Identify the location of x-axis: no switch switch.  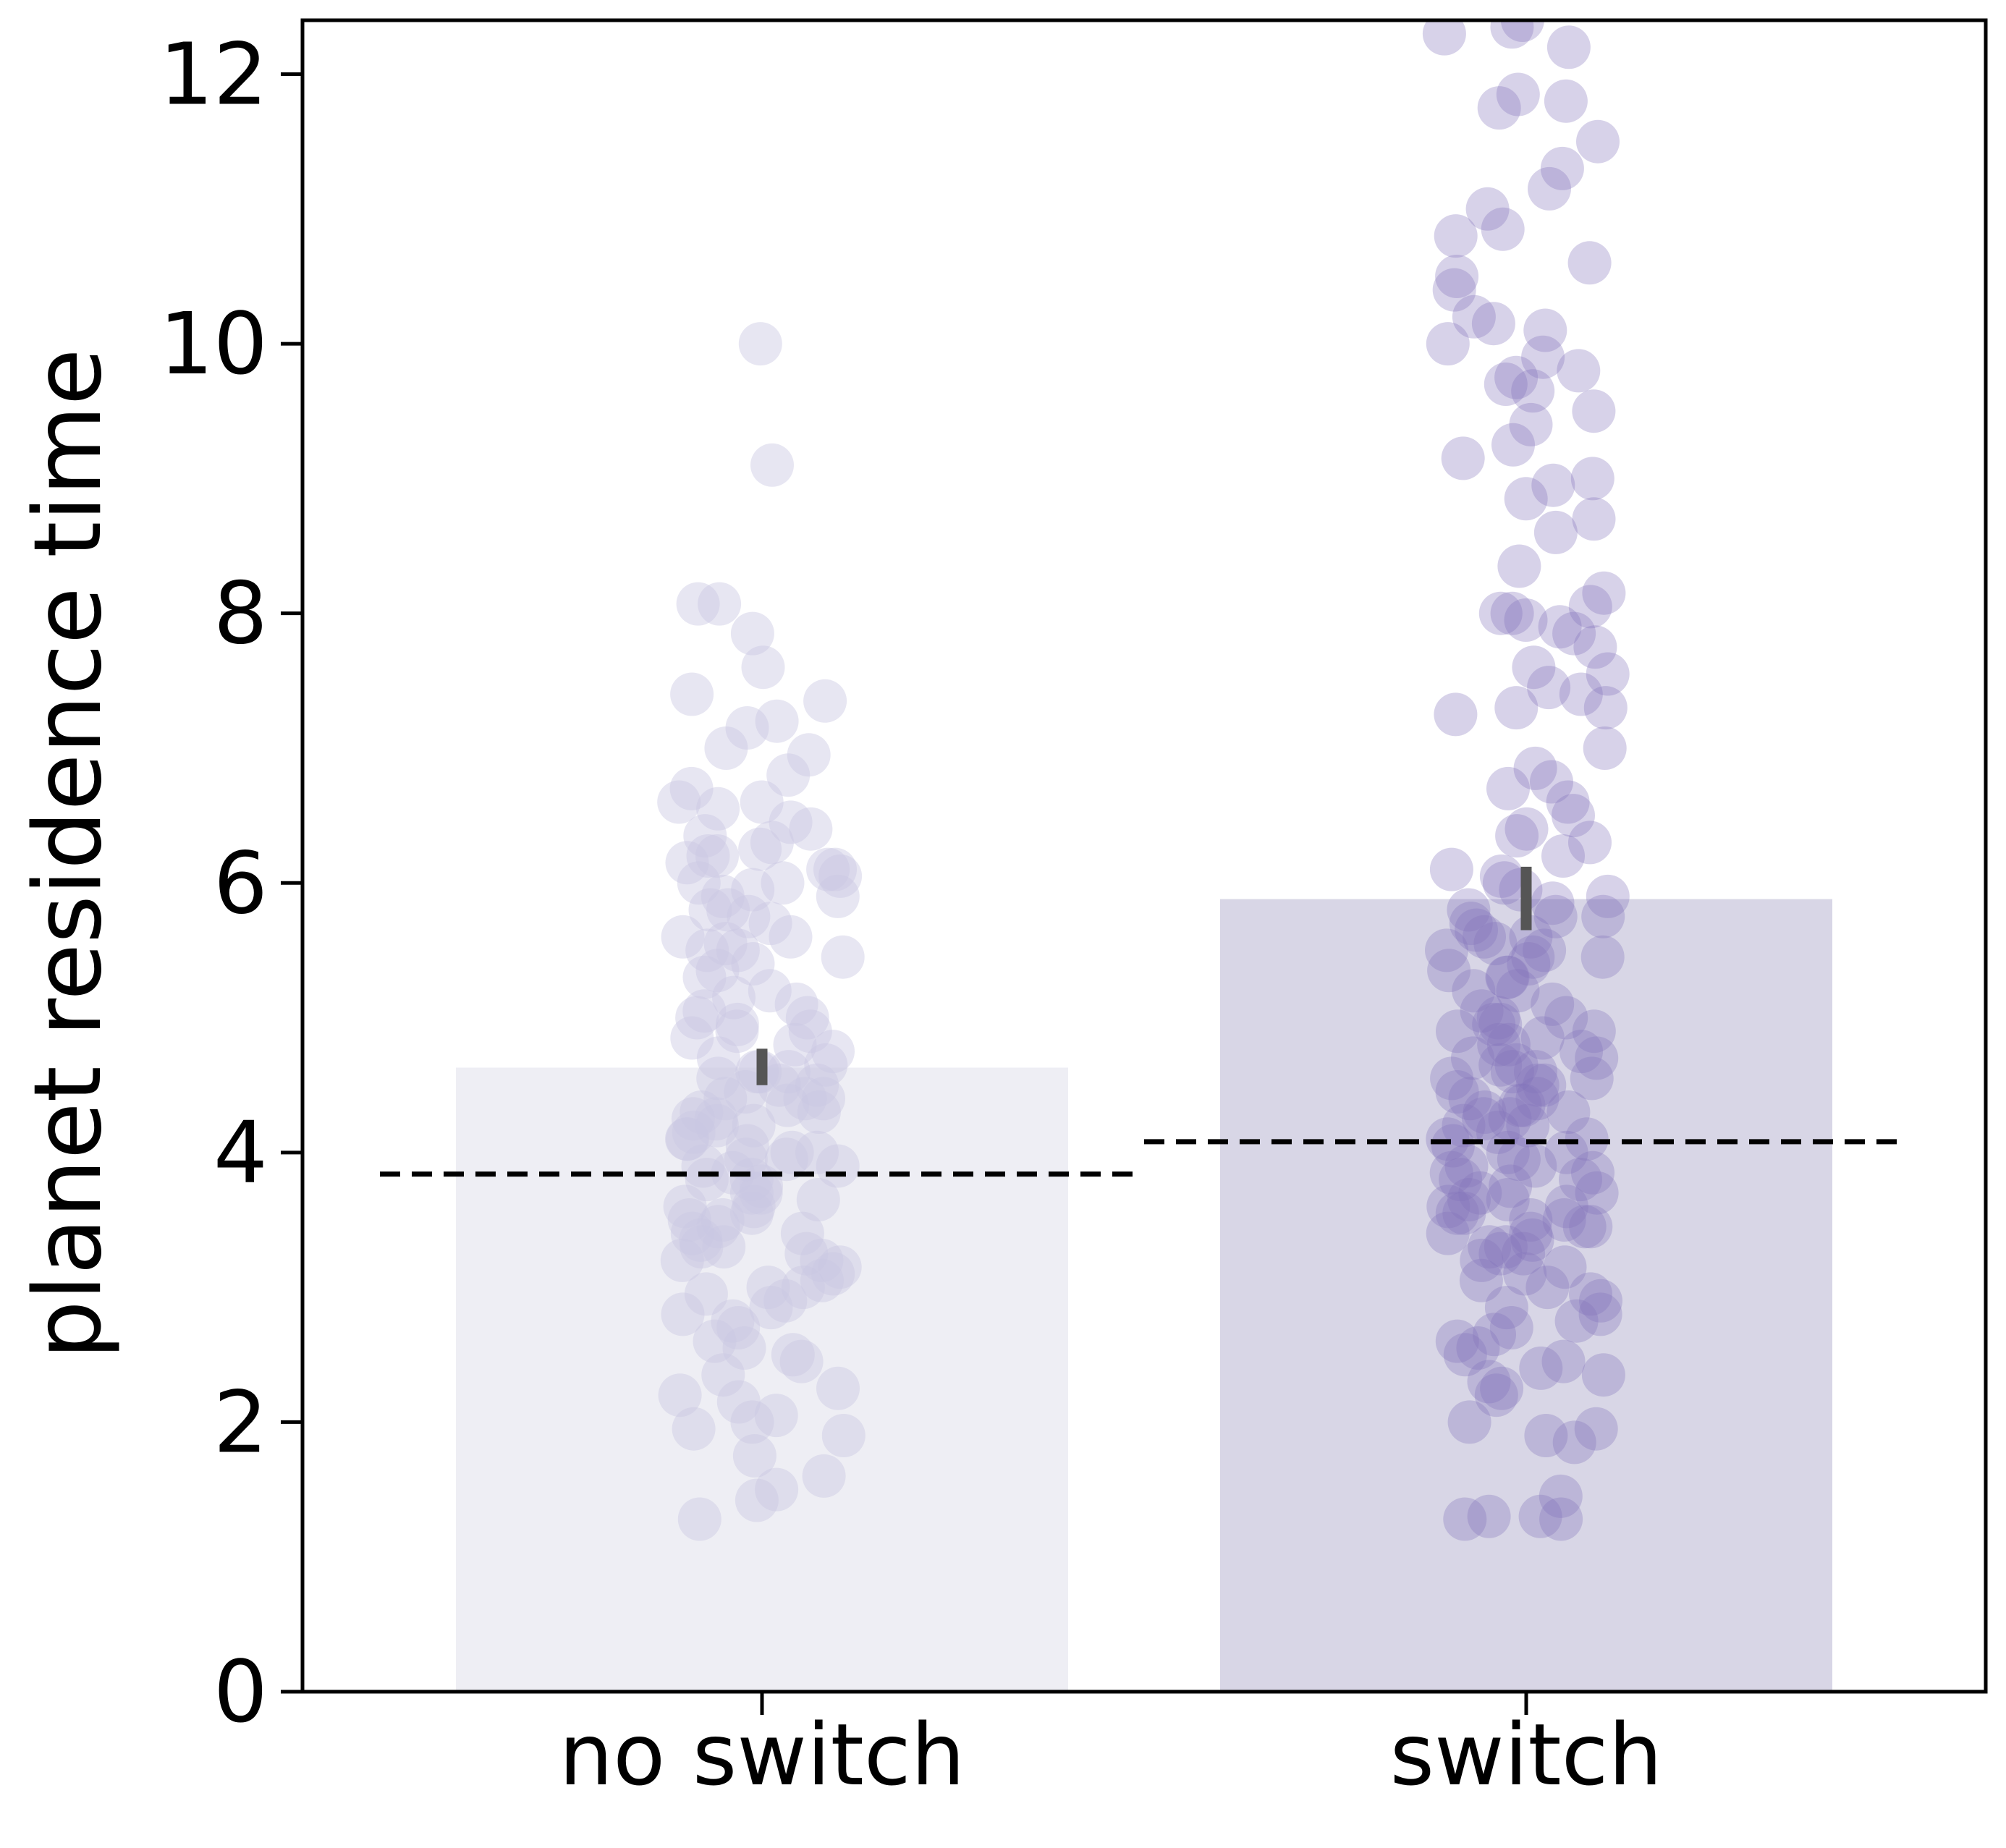
(1110, 1748).